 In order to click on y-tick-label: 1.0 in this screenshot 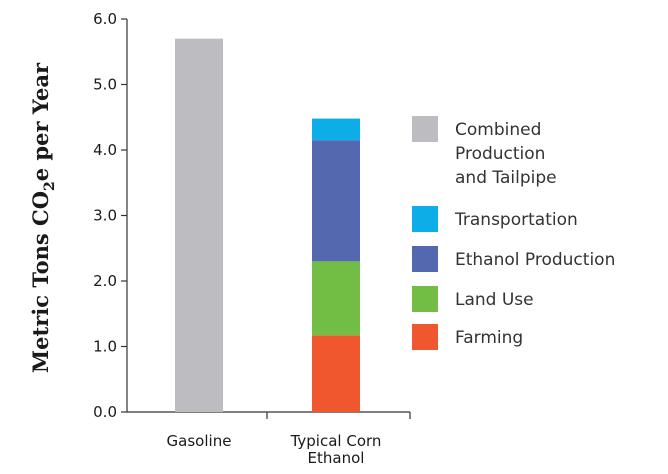, I will do `click(105, 347)`.